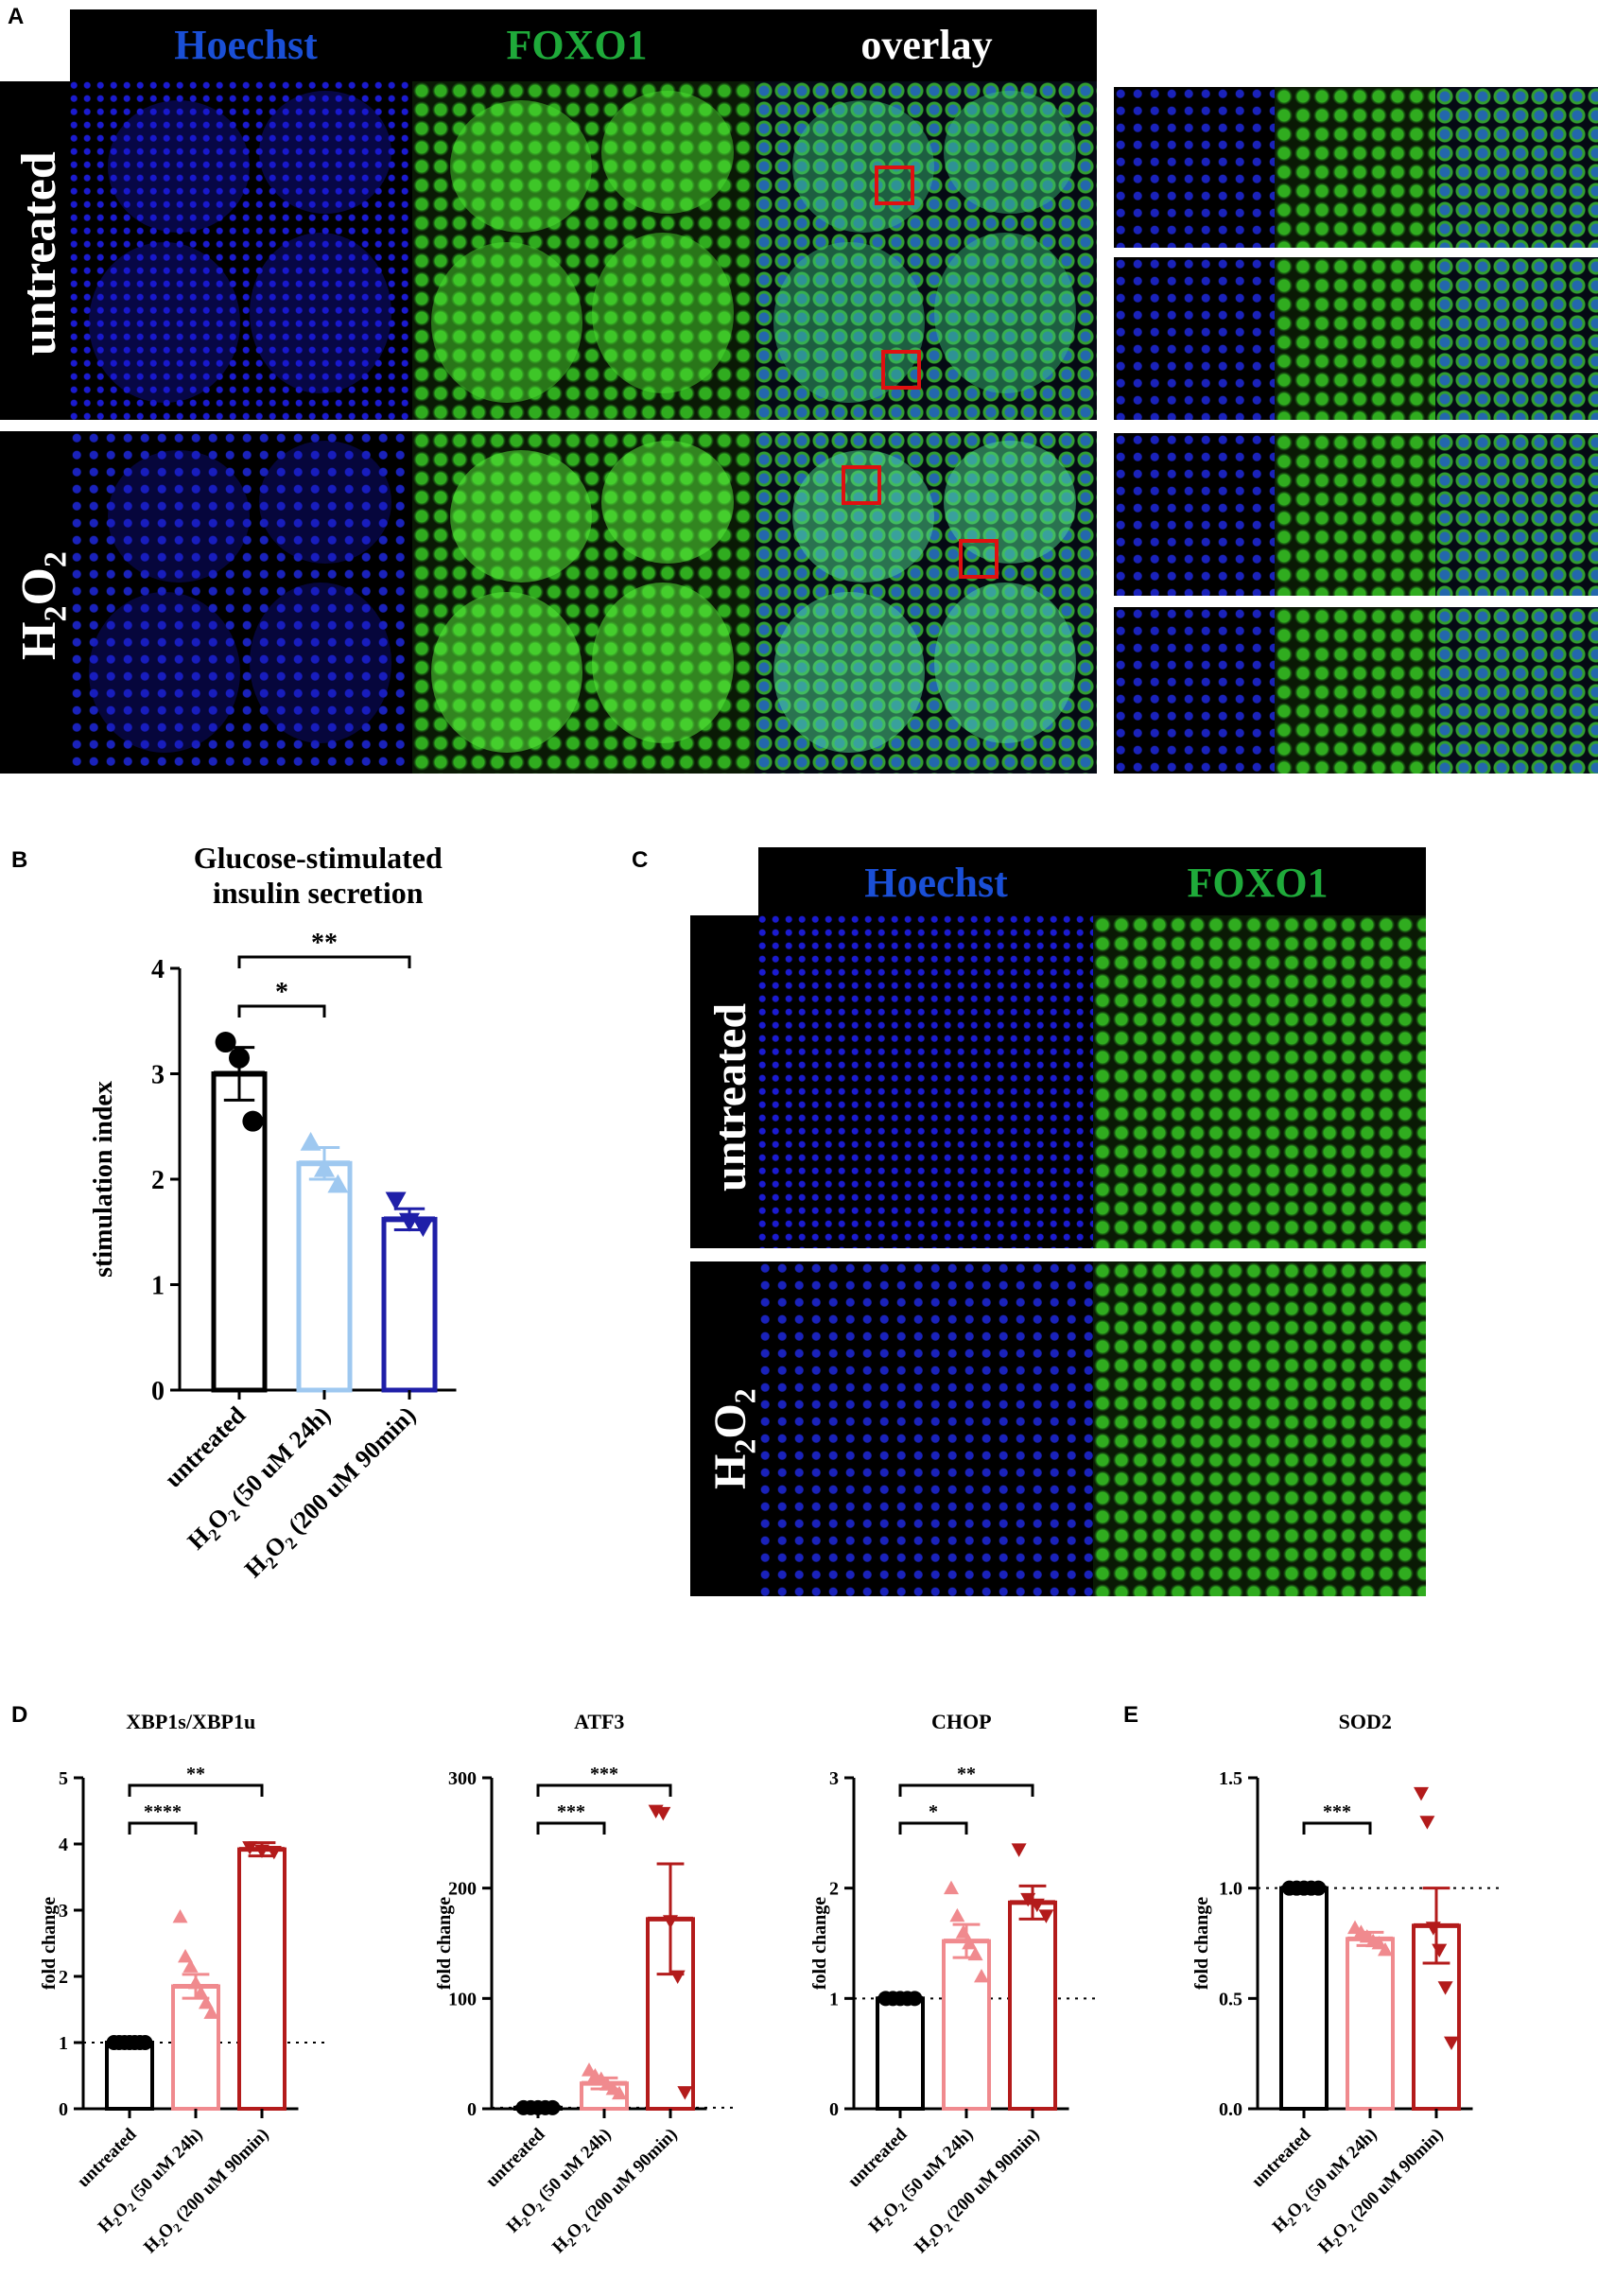 Image resolution: width=1598 pixels, height=2296 pixels. Describe the element at coordinates (1230, 1890) in the screenshot. I see `y-tick-label: 1.0` at that location.